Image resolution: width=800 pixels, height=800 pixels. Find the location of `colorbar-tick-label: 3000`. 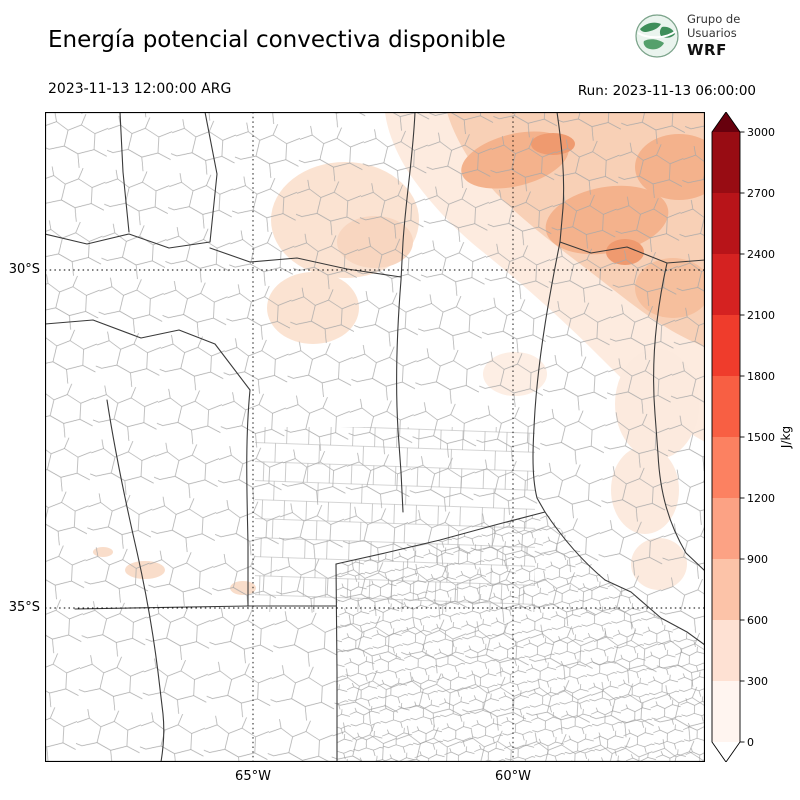

colorbar-tick-label: 3000 is located at coordinates (761, 132).